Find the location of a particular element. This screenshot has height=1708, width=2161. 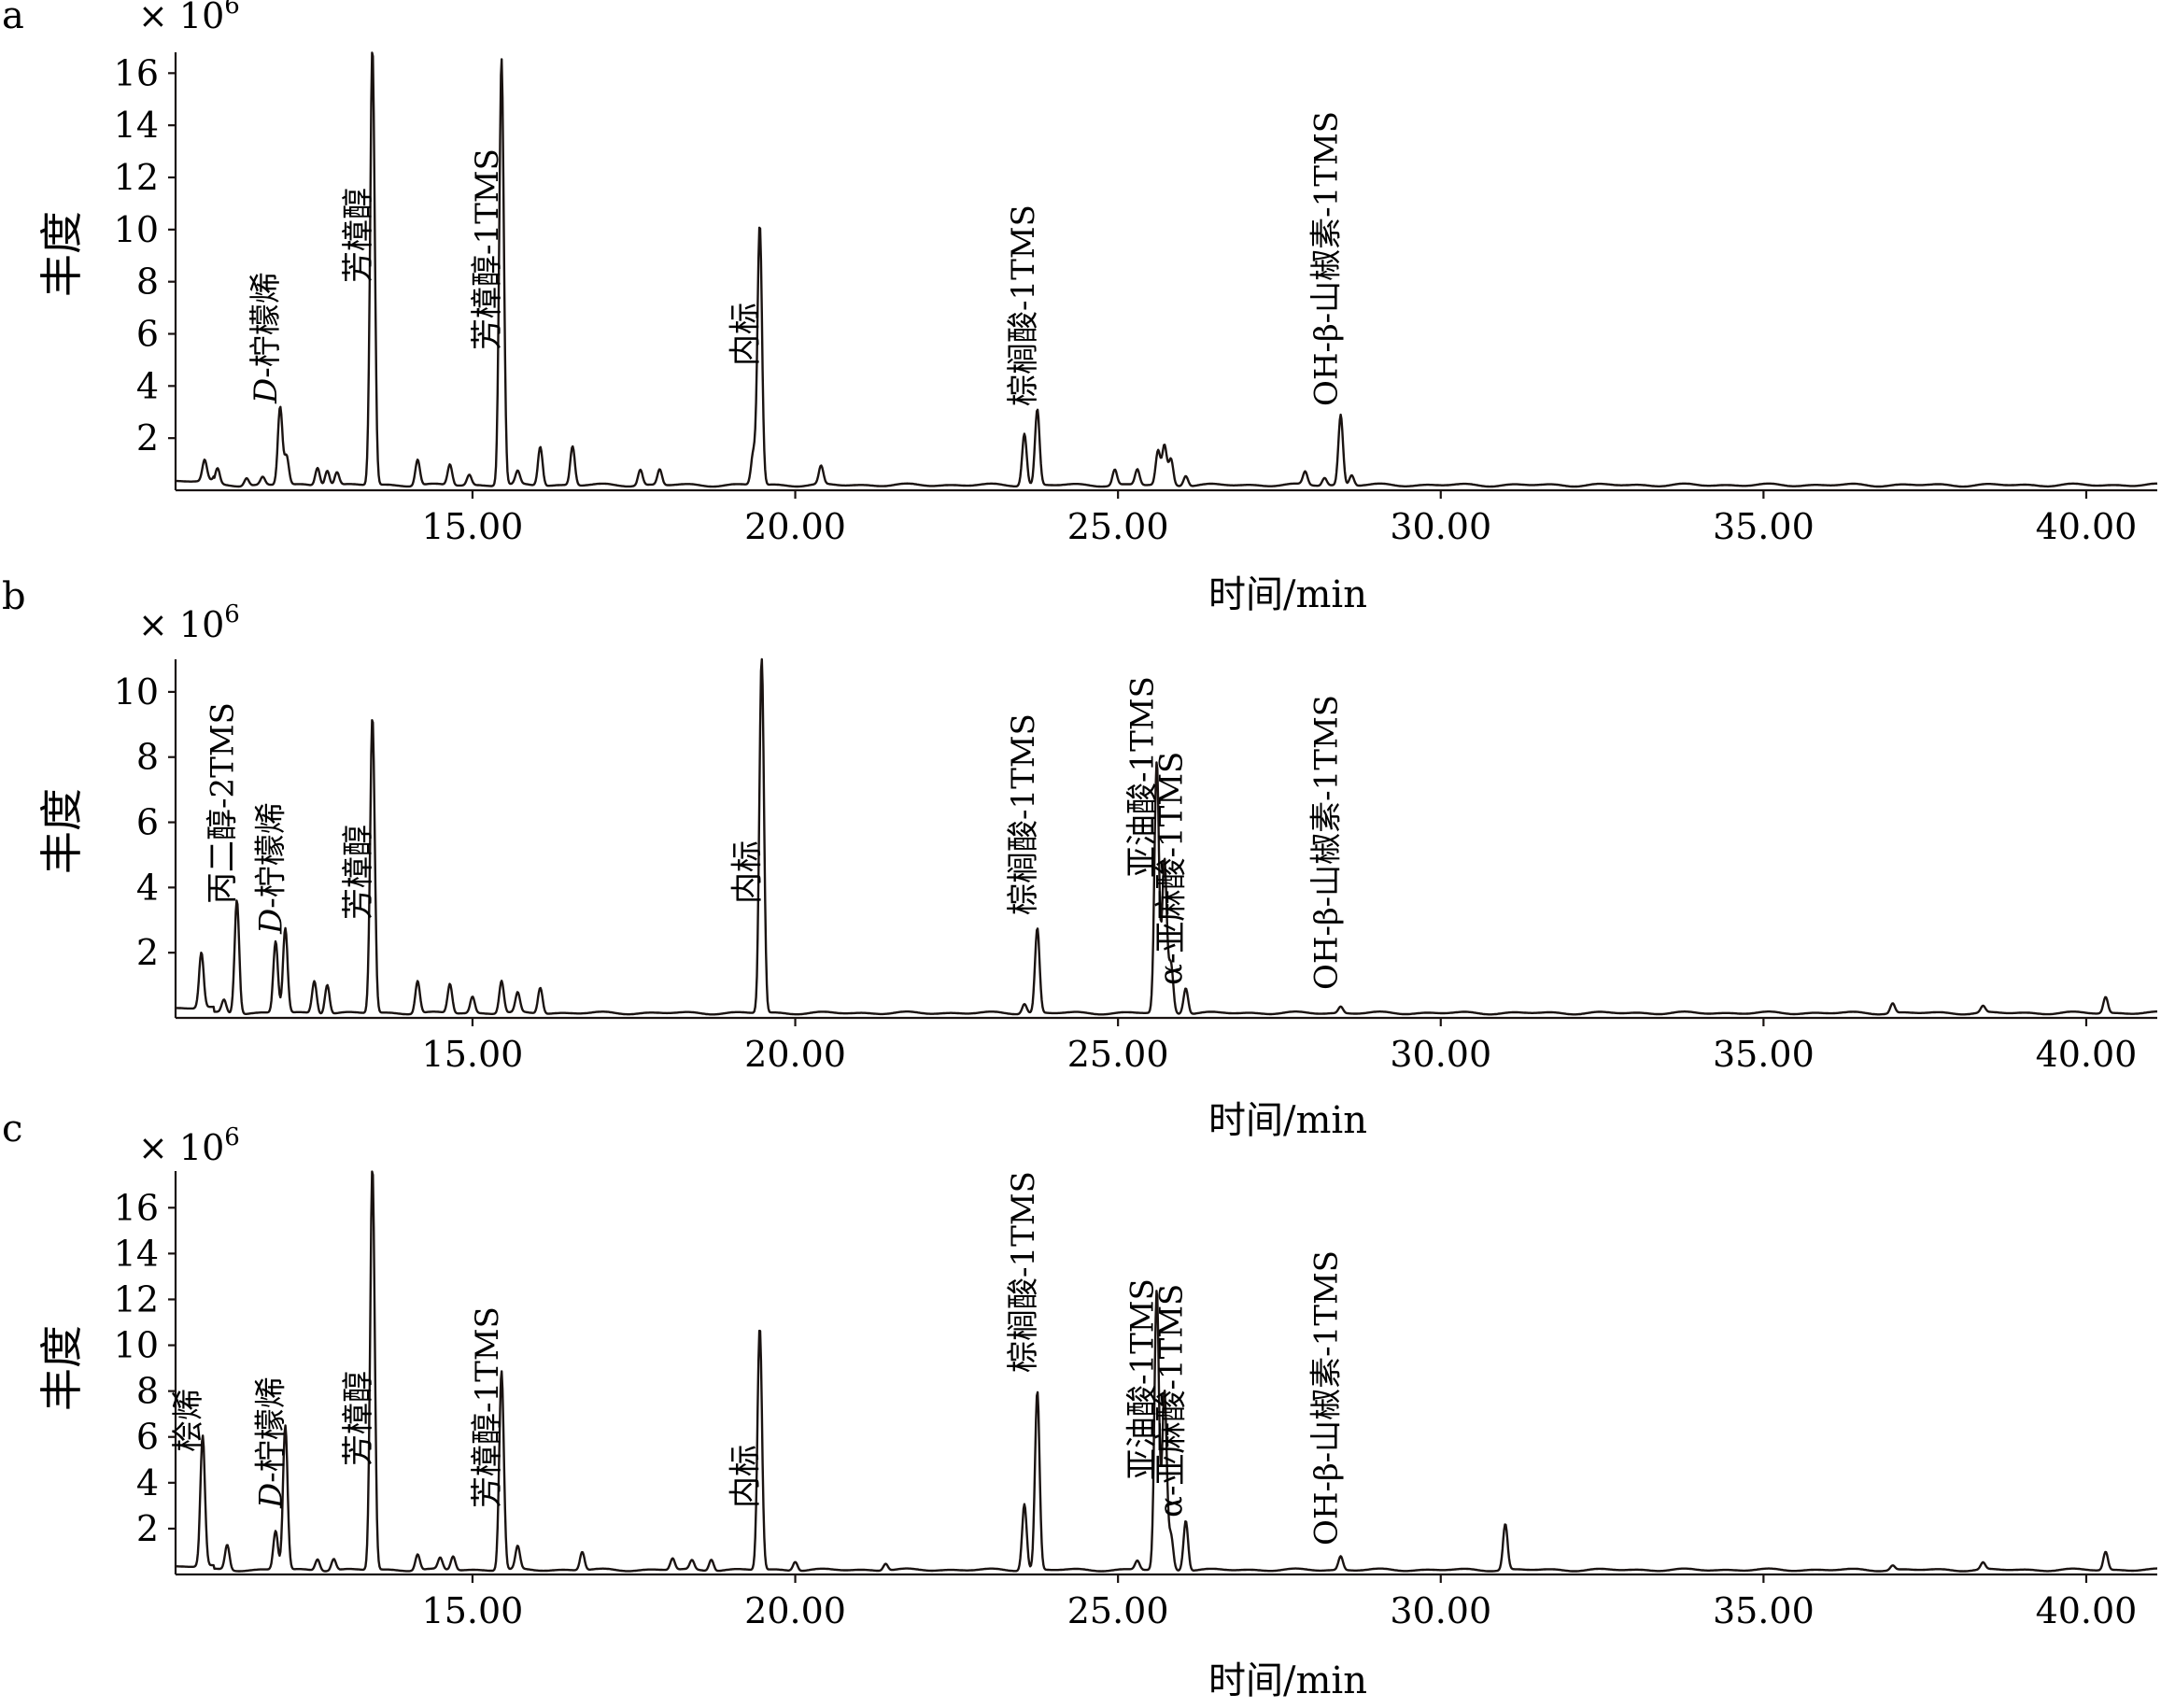

panel-letter: c is located at coordinates (12, 1129).